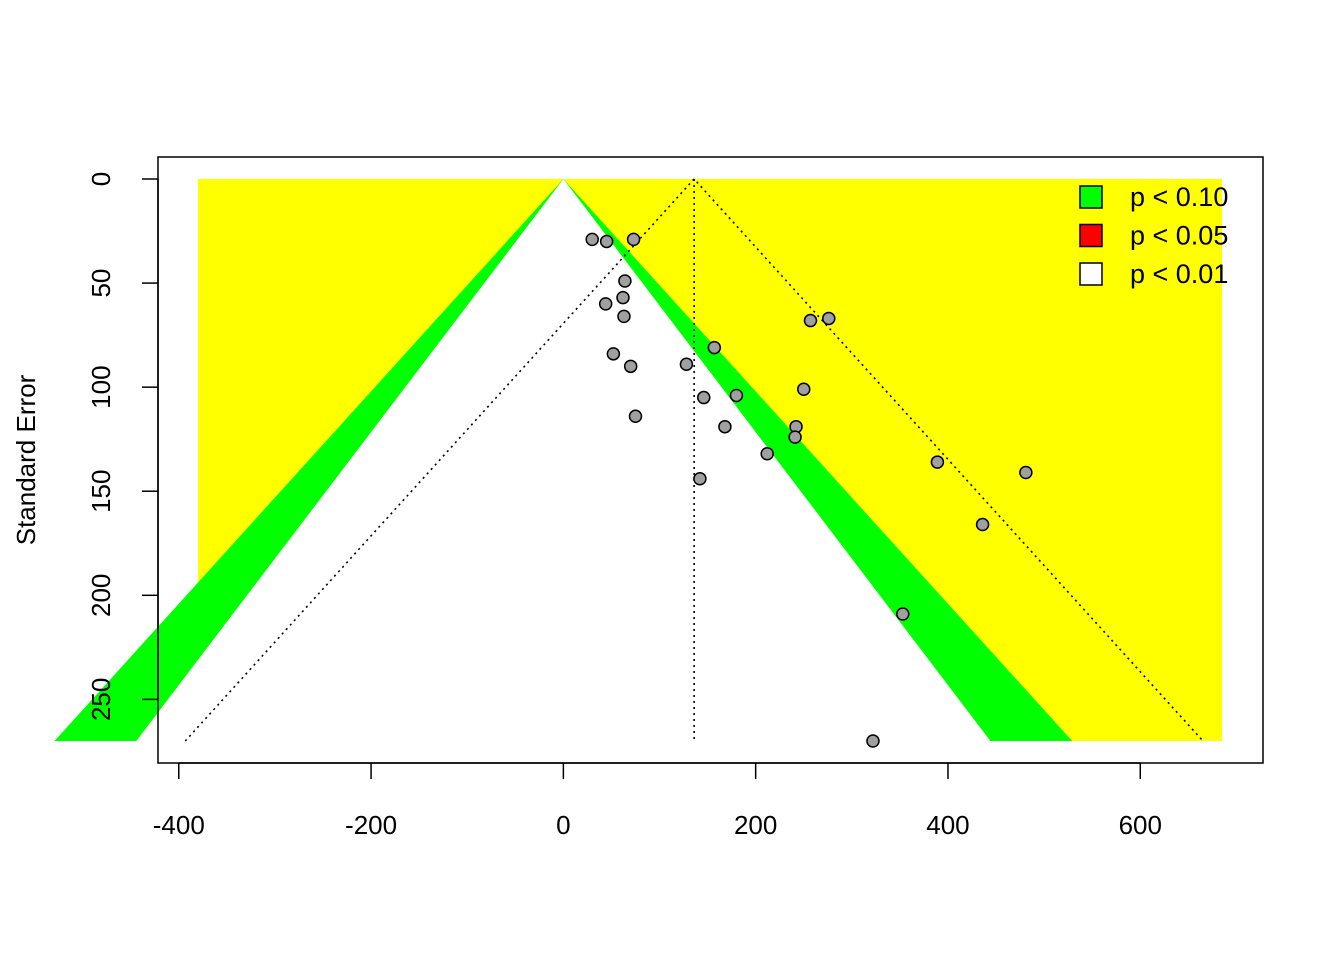  What do you see at coordinates (657, 801) in the screenshot?
I see `x-axis: -400 -200 0 200 400 600` at bounding box center [657, 801].